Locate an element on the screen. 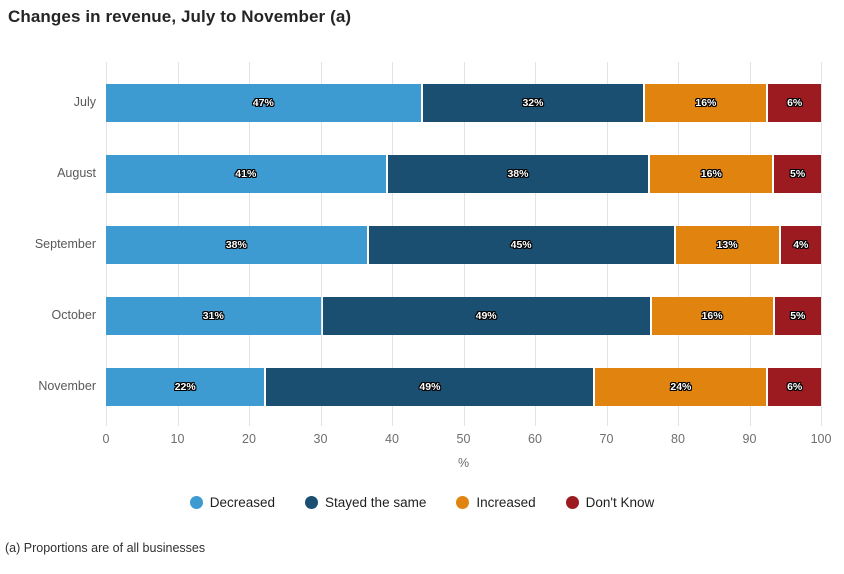  bar-value-label: 13% is located at coordinates (727, 245).